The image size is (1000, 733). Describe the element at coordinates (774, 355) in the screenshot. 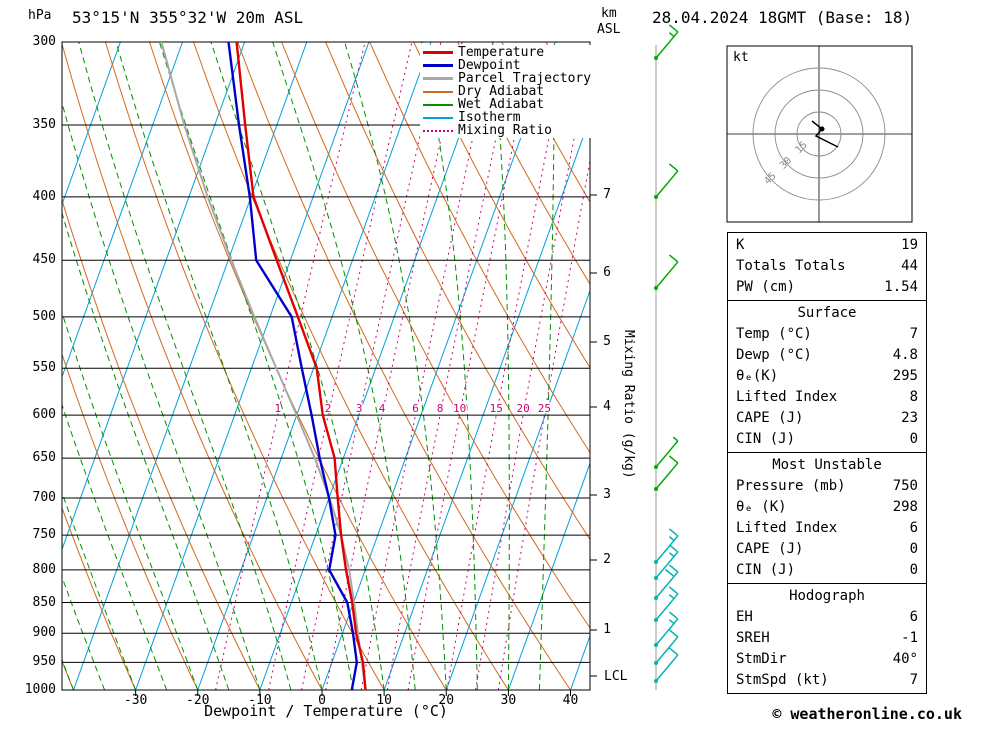

I see `indices-row-label: Dewp (°C)` at that location.